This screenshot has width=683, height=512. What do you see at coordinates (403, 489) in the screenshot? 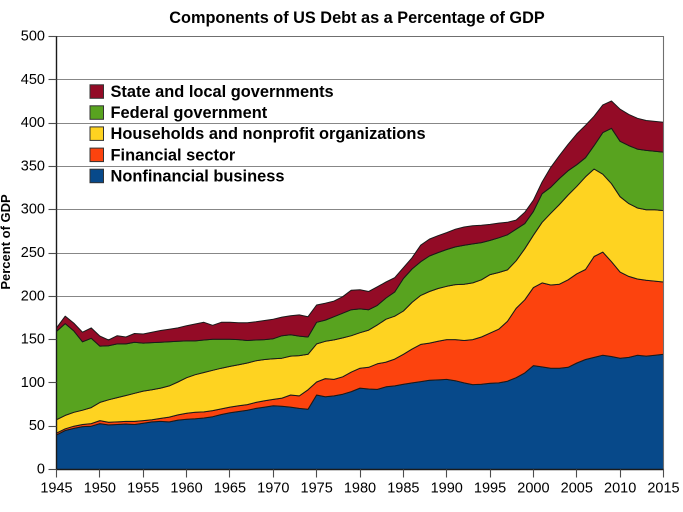
I see `svg-text: 1985` at bounding box center [403, 489].